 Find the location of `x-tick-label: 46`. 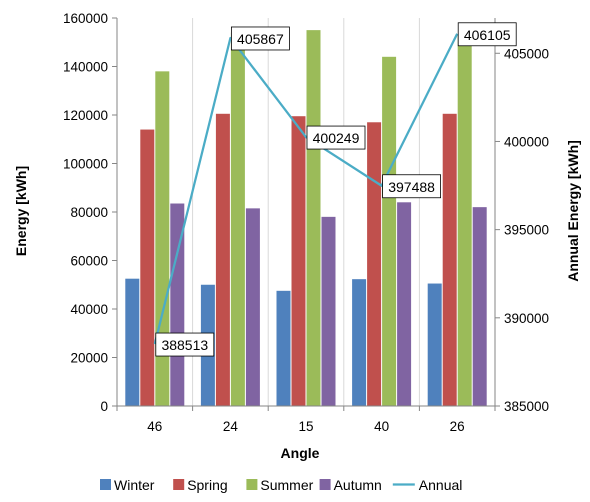

x-tick-label: 46 is located at coordinates (154, 426).